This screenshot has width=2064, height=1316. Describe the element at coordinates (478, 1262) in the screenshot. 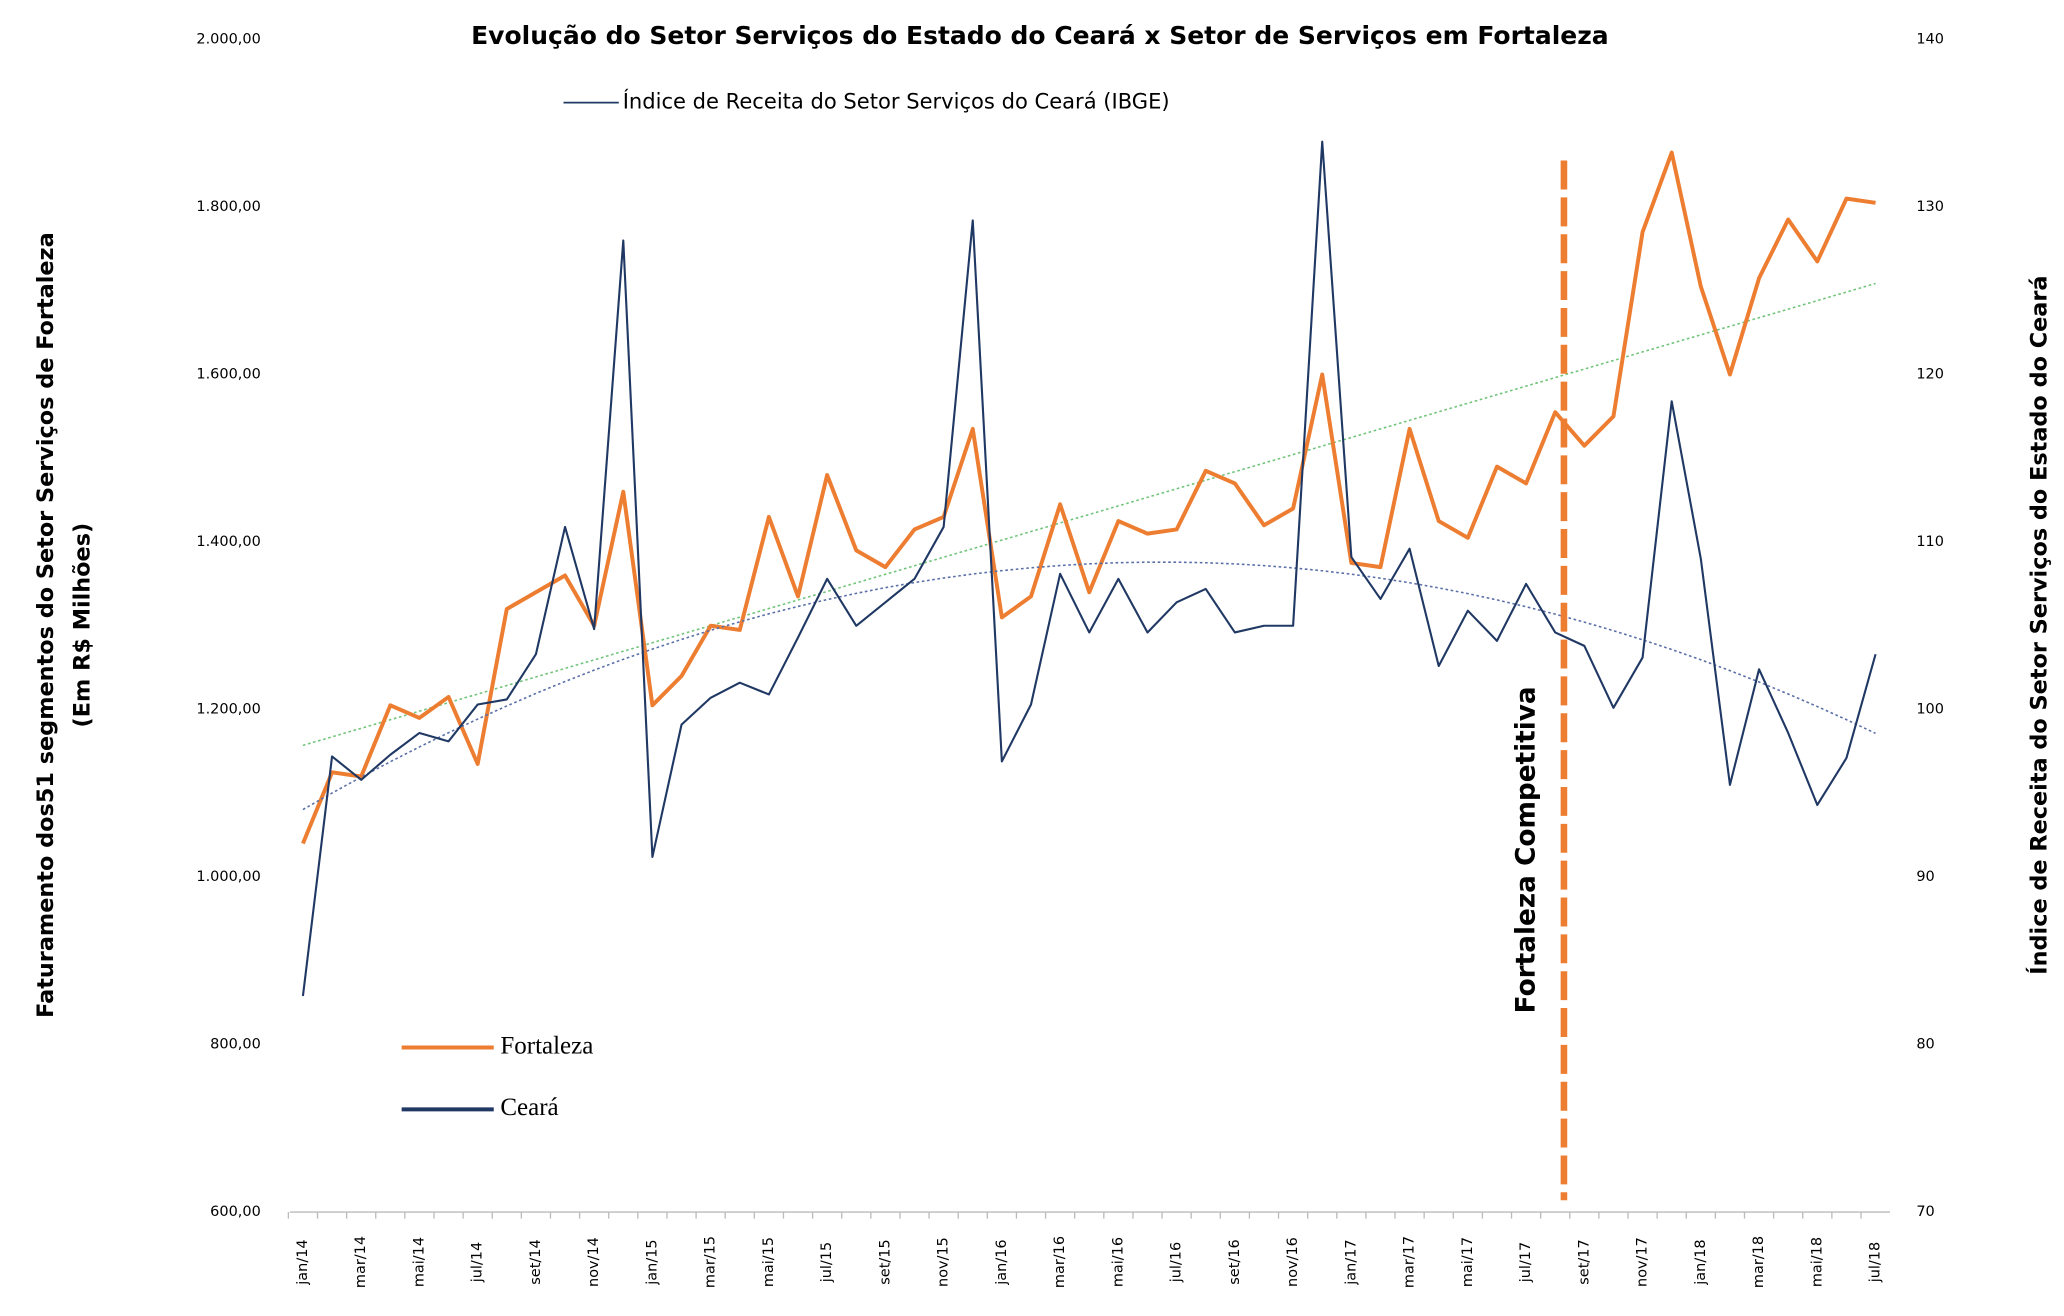

I see `x-tick-label: jul/14` at that location.